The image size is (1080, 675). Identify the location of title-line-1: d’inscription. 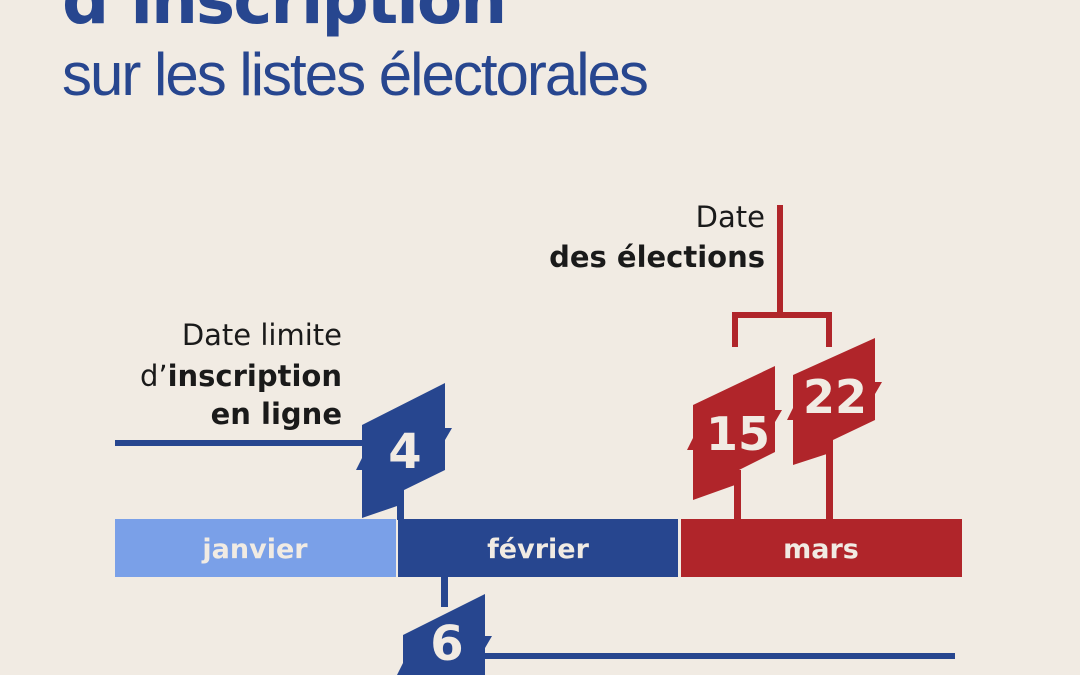
(284, 19).